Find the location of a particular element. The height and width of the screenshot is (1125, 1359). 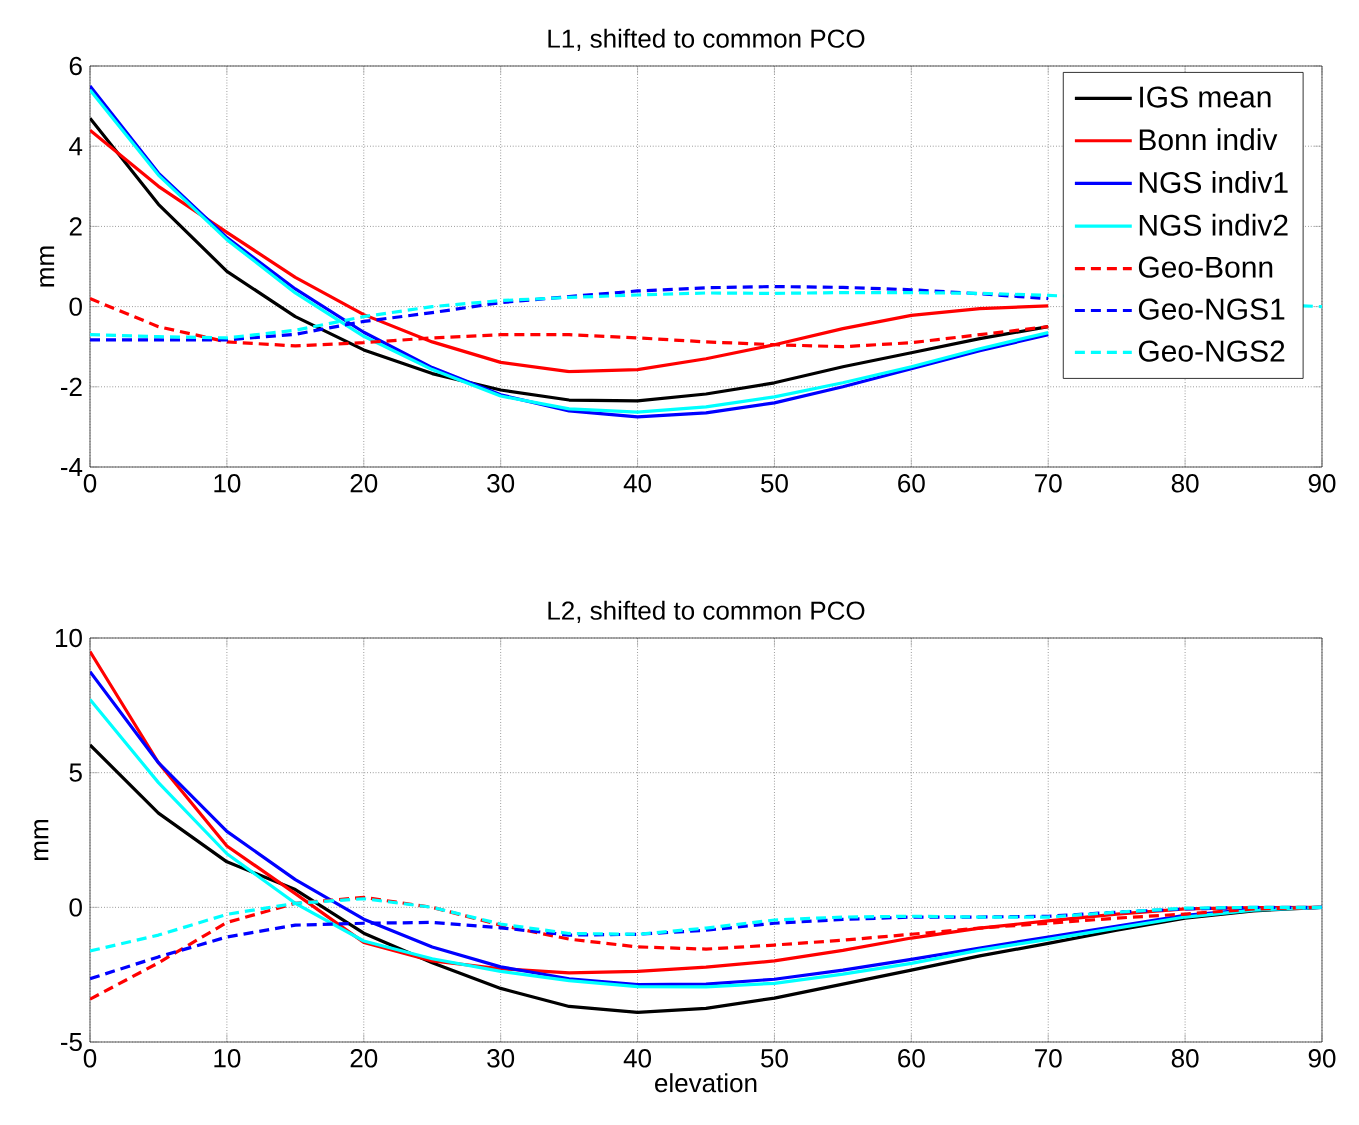

y-tick-label: -4 is located at coordinates (71, 467).